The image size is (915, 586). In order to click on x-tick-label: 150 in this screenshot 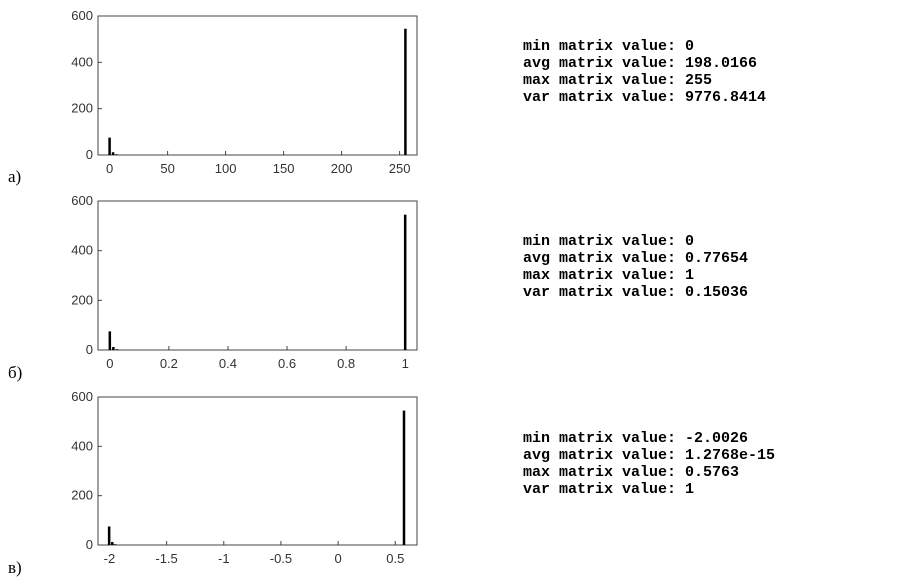, I will do `click(284, 168)`.